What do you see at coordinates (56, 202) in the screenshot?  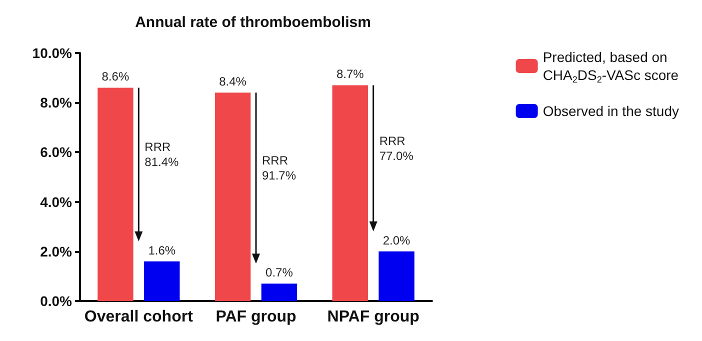 I see `y-tick-label: 4.0%` at bounding box center [56, 202].